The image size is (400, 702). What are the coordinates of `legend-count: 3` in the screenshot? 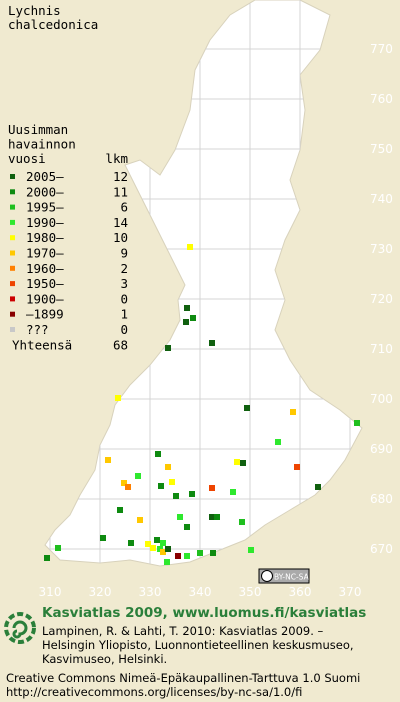 It's located at (124, 283).